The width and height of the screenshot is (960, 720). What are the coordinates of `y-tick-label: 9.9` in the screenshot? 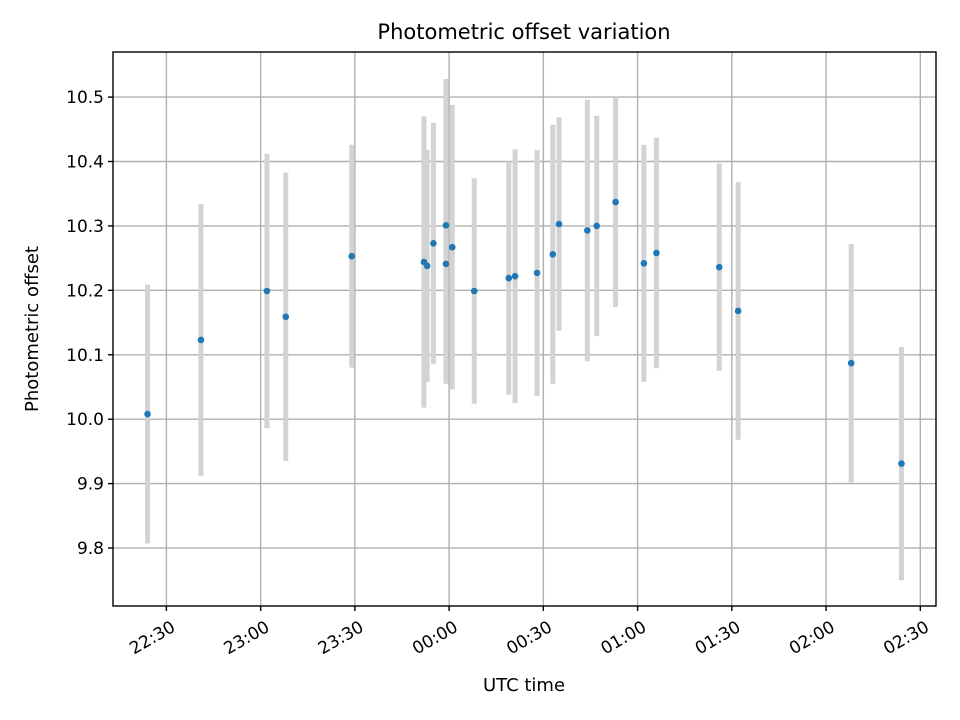 It's located at (90, 485).